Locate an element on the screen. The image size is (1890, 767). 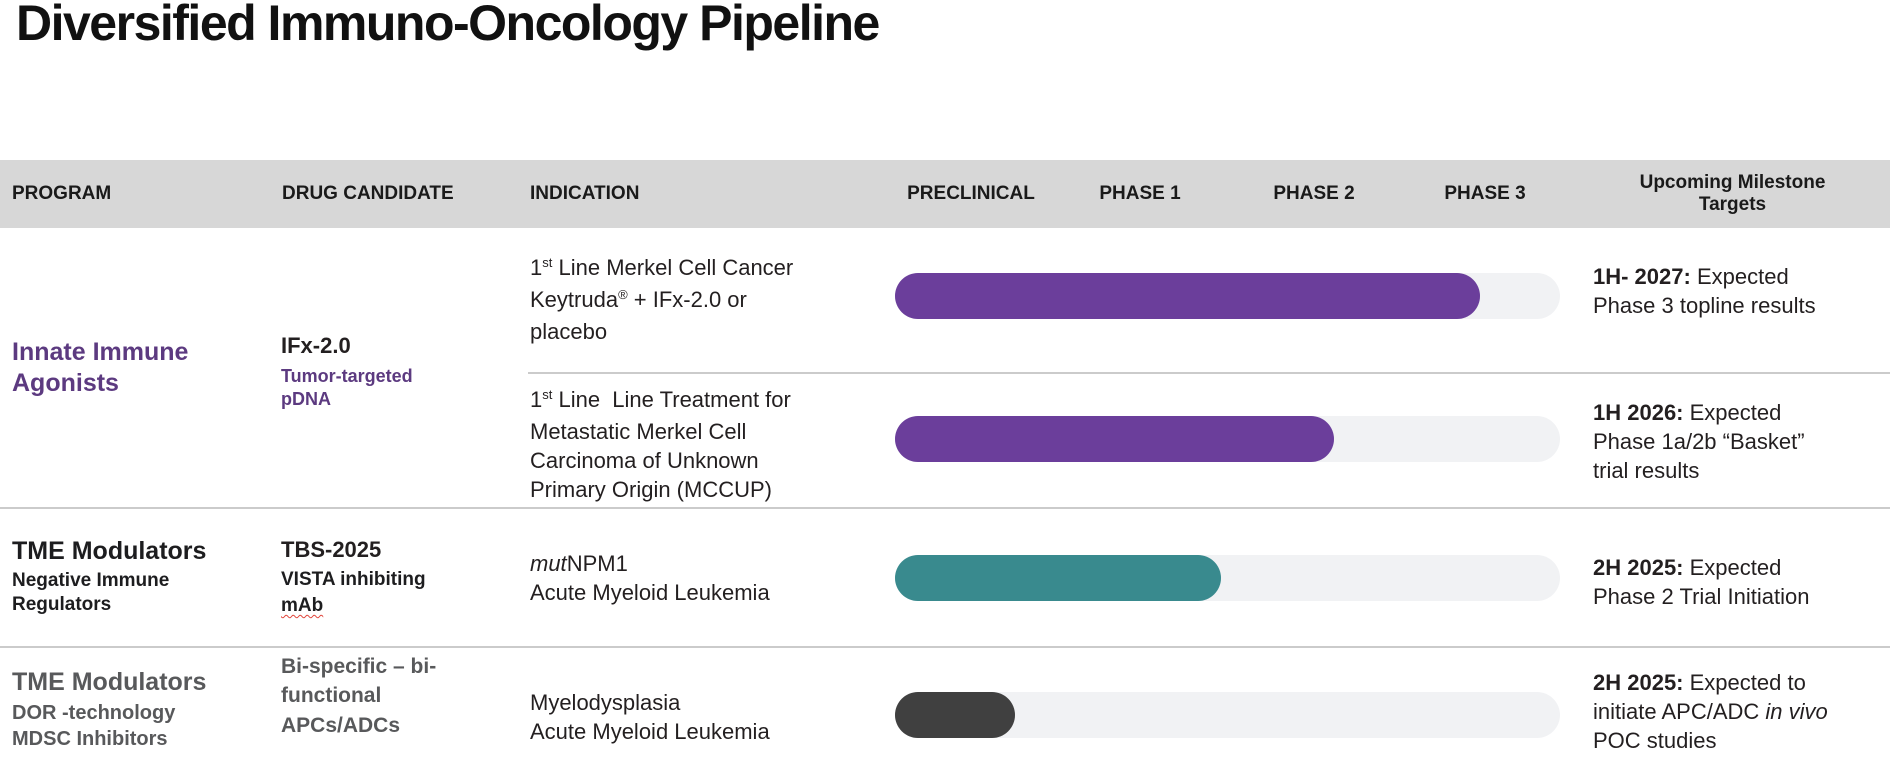
indication-line2: Keytruda® + IFx-2.0 or is located at coordinates (638, 299).